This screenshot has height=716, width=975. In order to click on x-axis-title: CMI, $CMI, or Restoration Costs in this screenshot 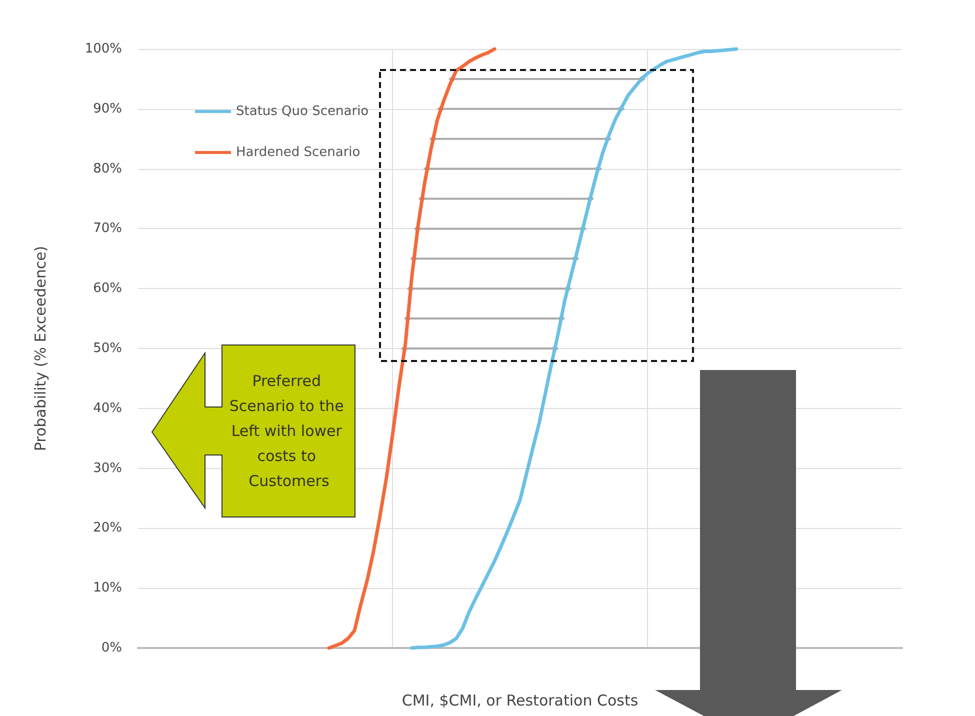, I will do `click(520, 701)`.